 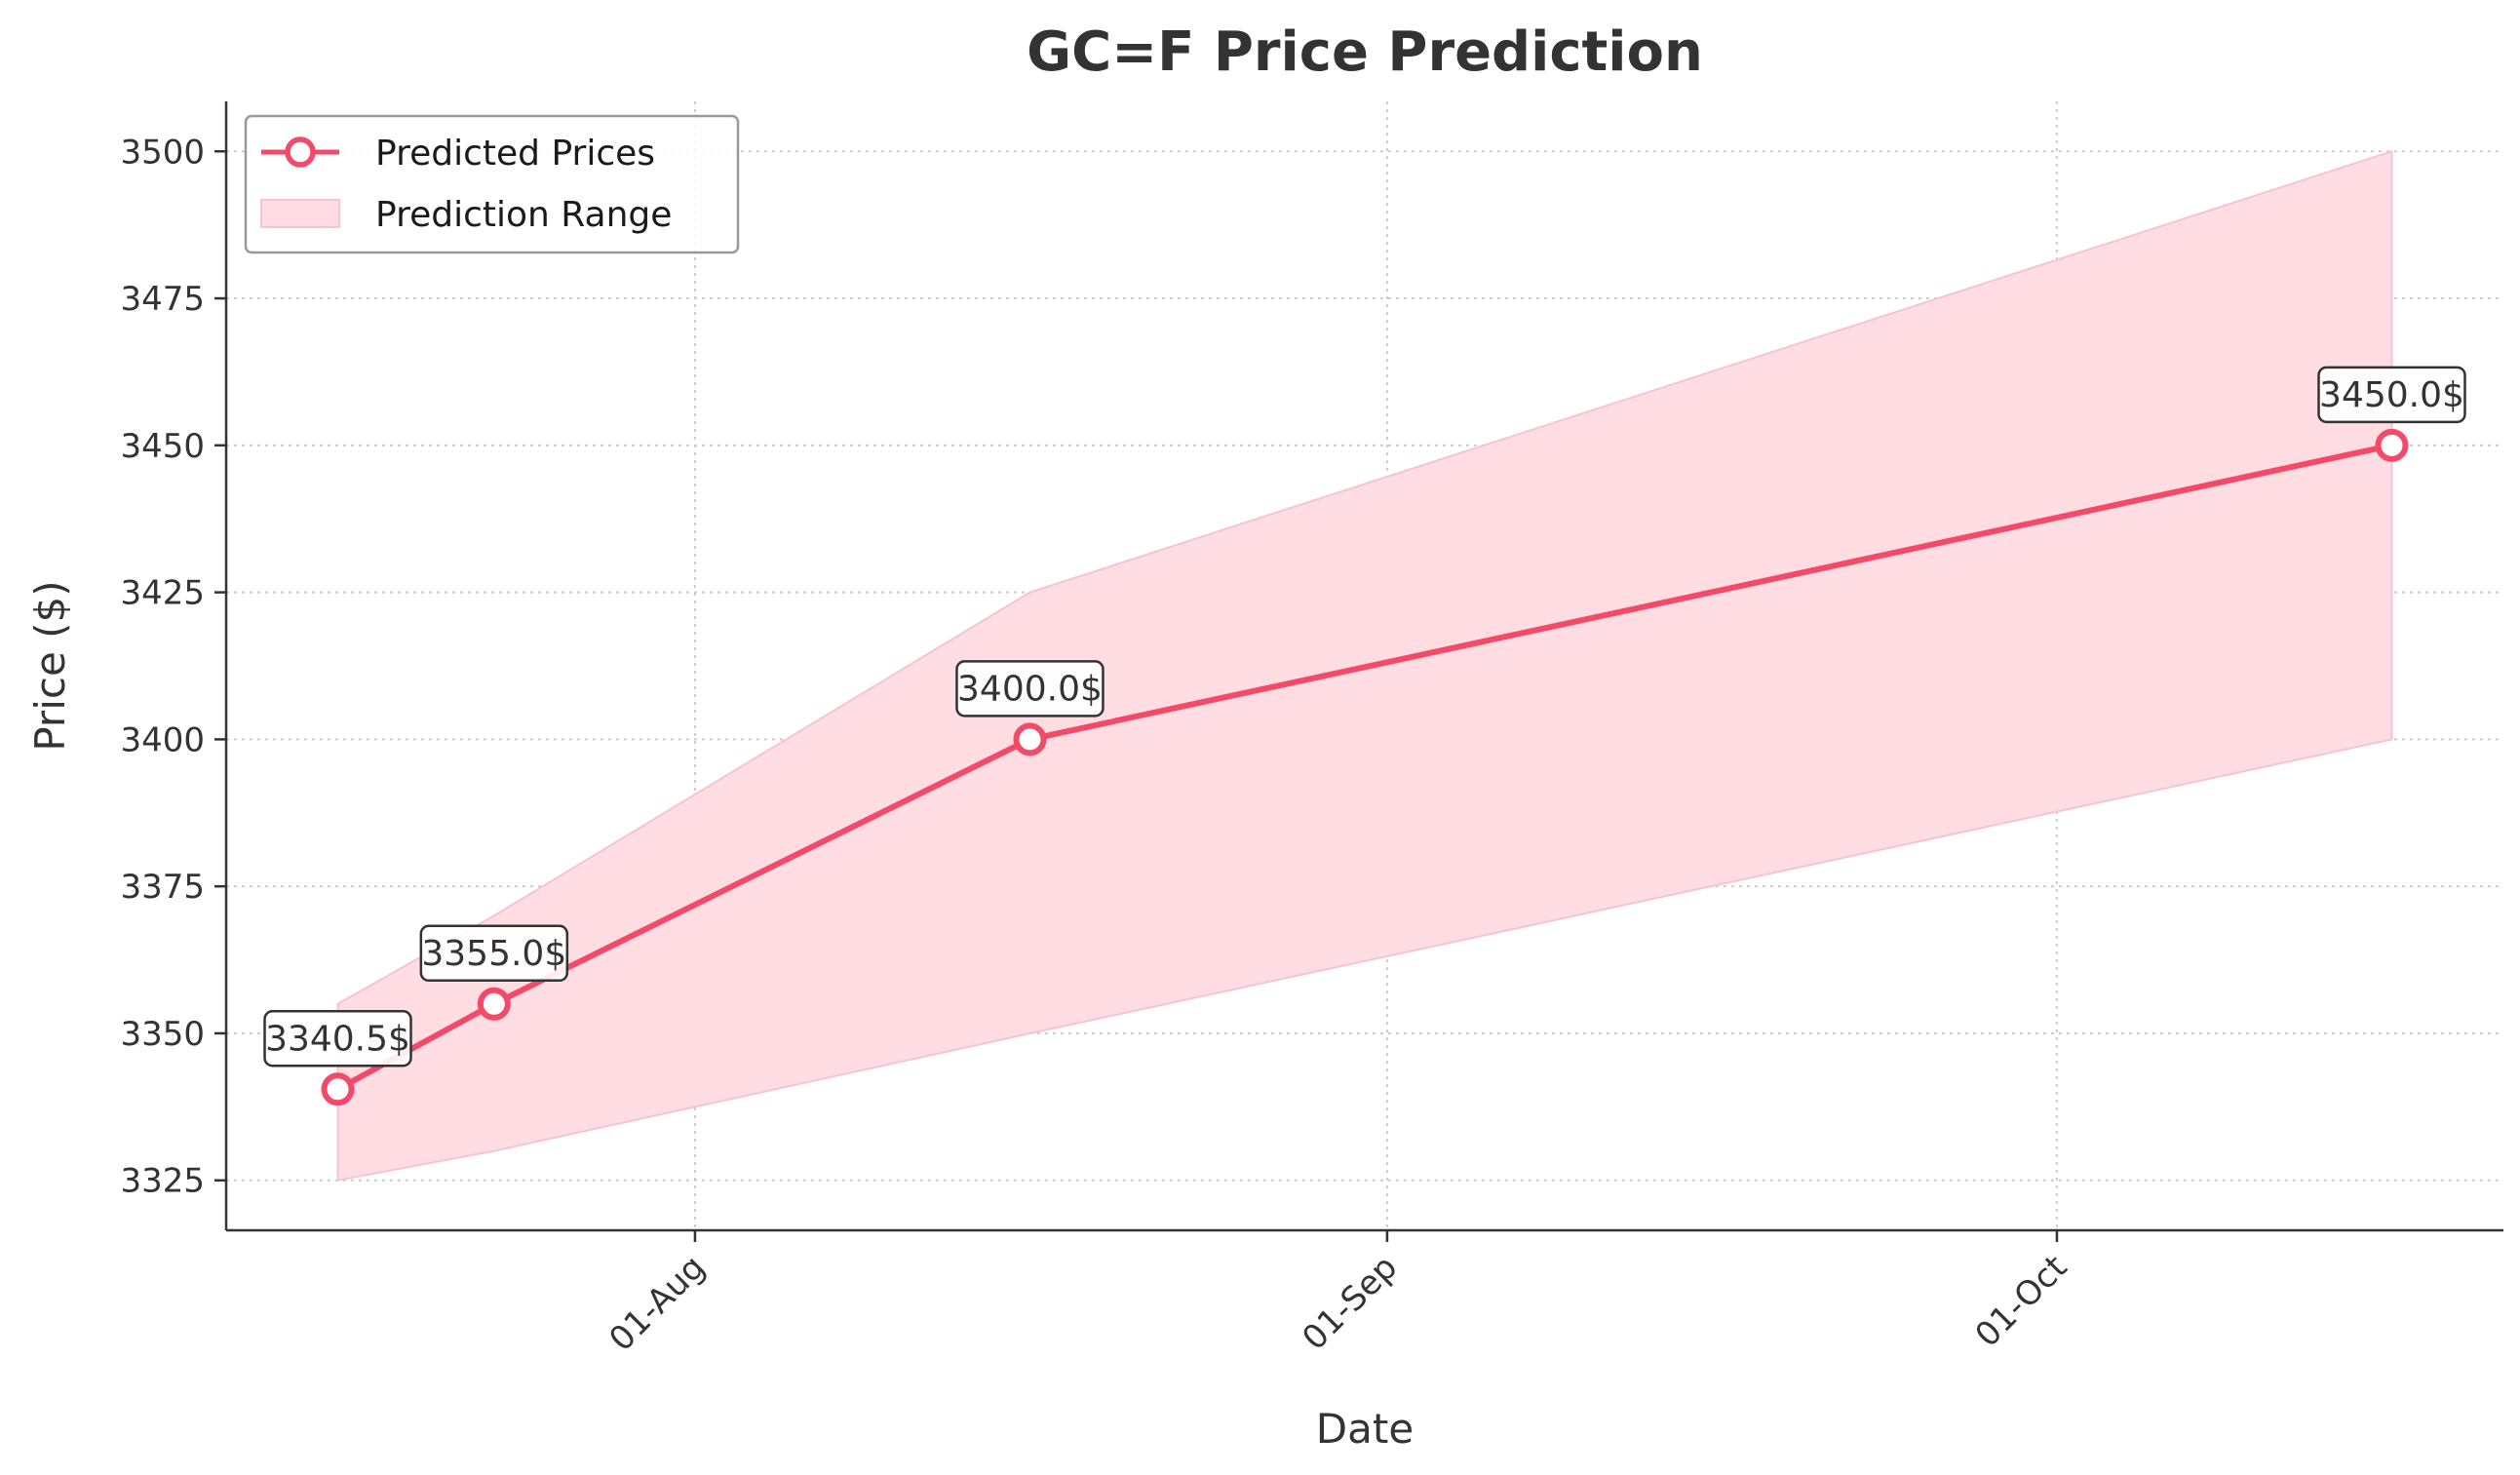 I want to click on legend-marker-swatch, so click(x=300, y=152).